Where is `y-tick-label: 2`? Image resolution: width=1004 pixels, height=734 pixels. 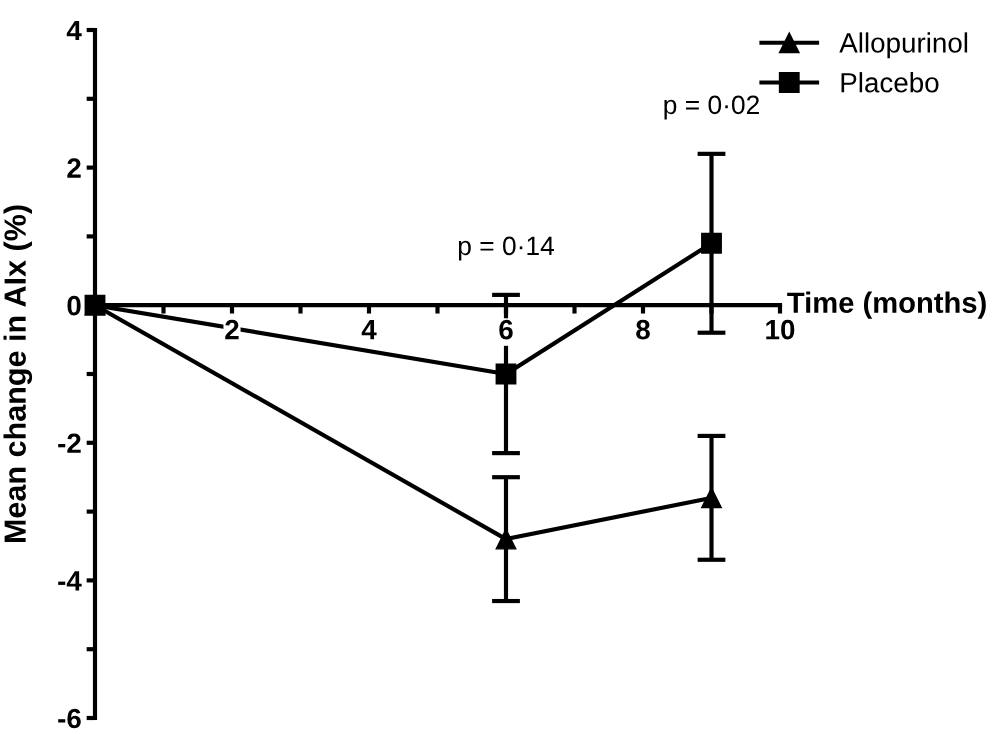 y-tick-label: 2 is located at coordinates (74, 168).